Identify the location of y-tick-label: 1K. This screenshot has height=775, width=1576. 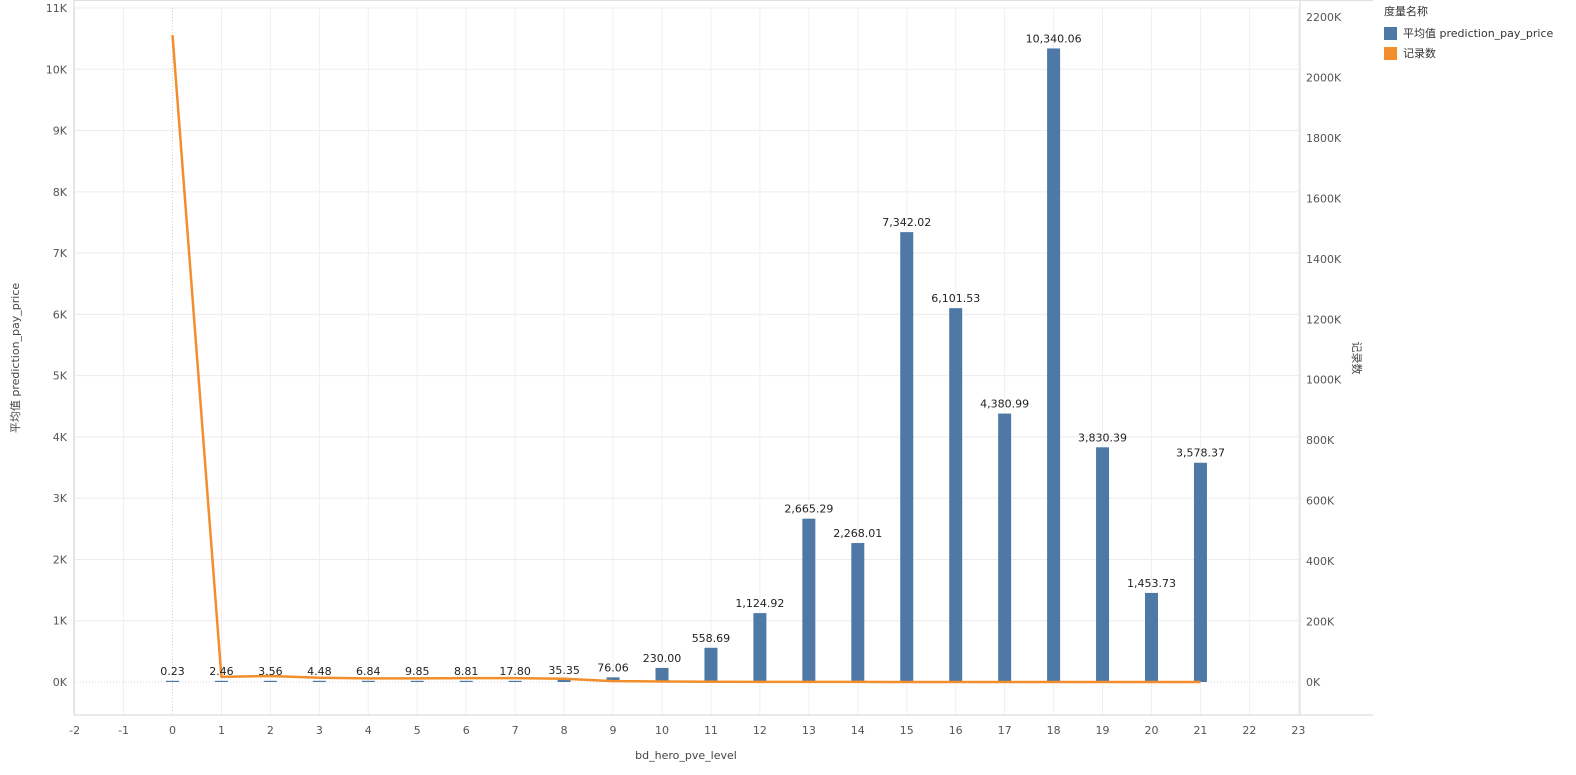
(60, 621).